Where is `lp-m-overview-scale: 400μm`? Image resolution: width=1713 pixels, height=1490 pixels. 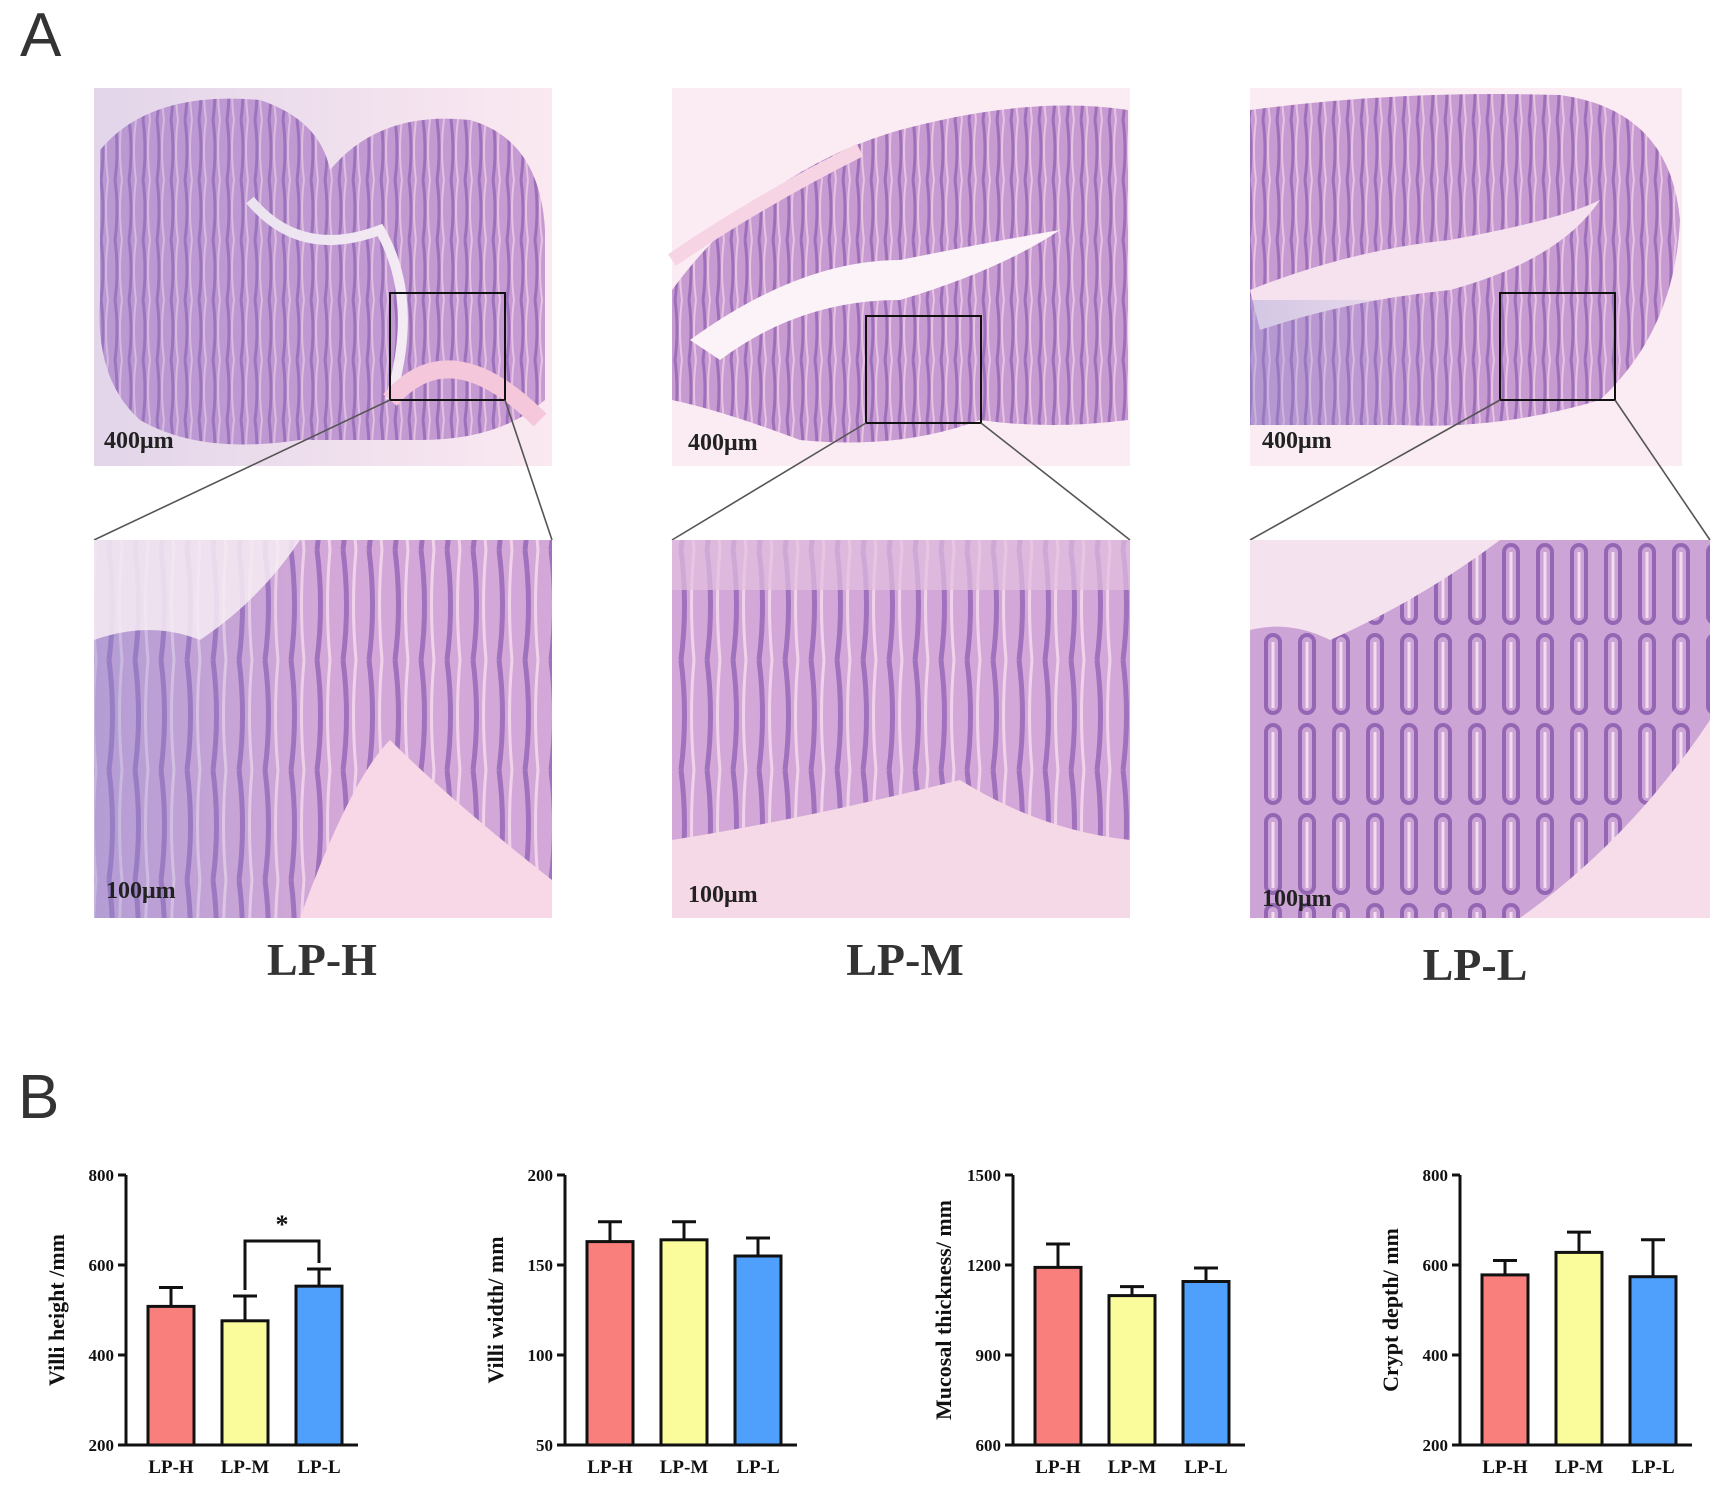 lp-m-overview-scale: 400μm is located at coordinates (723, 443).